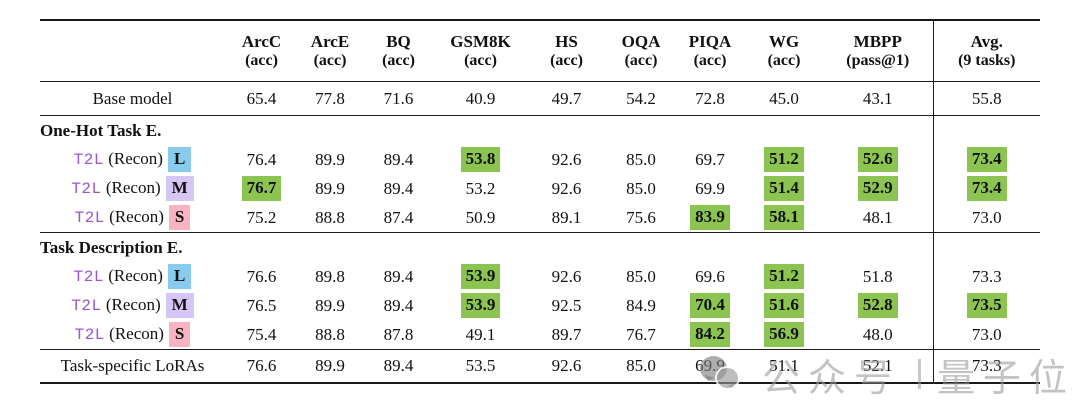 The height and width of the screenshot is (417, 1080). I want to click on best-score-highlight: 51.6, so click(784, 305).